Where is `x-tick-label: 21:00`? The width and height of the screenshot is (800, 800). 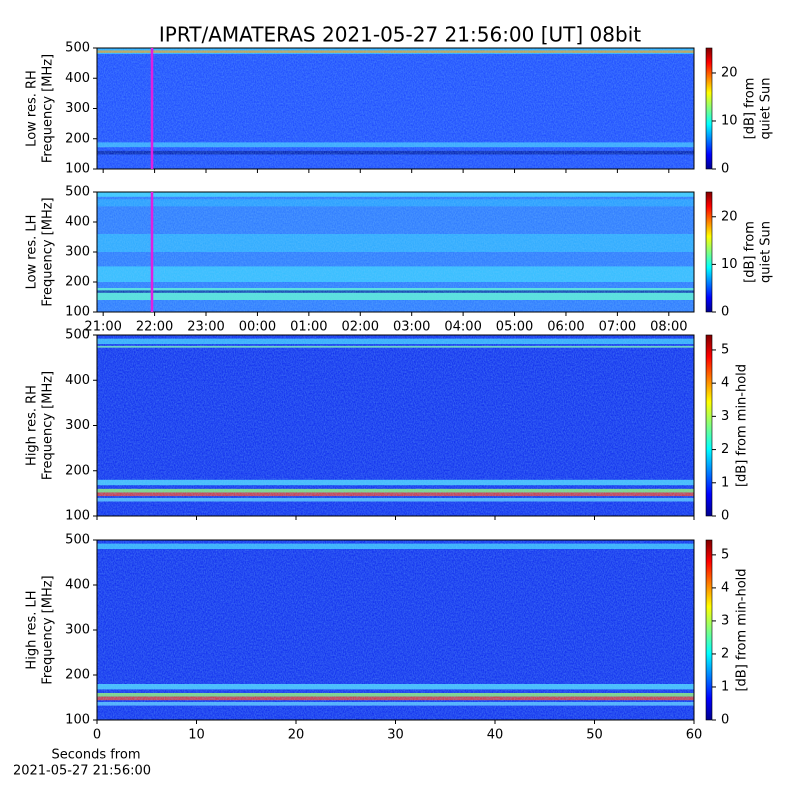
x-tick-label: 21:00 is located at coordinates (102, 327).